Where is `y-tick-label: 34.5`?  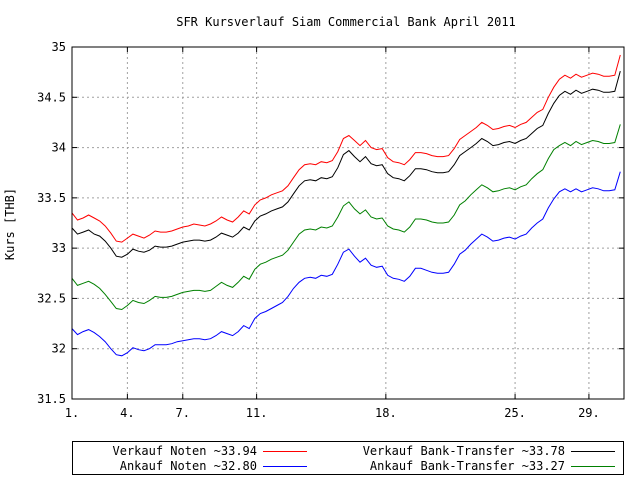 y-tick-label: 34.5 is located at coordinates (51, 97).